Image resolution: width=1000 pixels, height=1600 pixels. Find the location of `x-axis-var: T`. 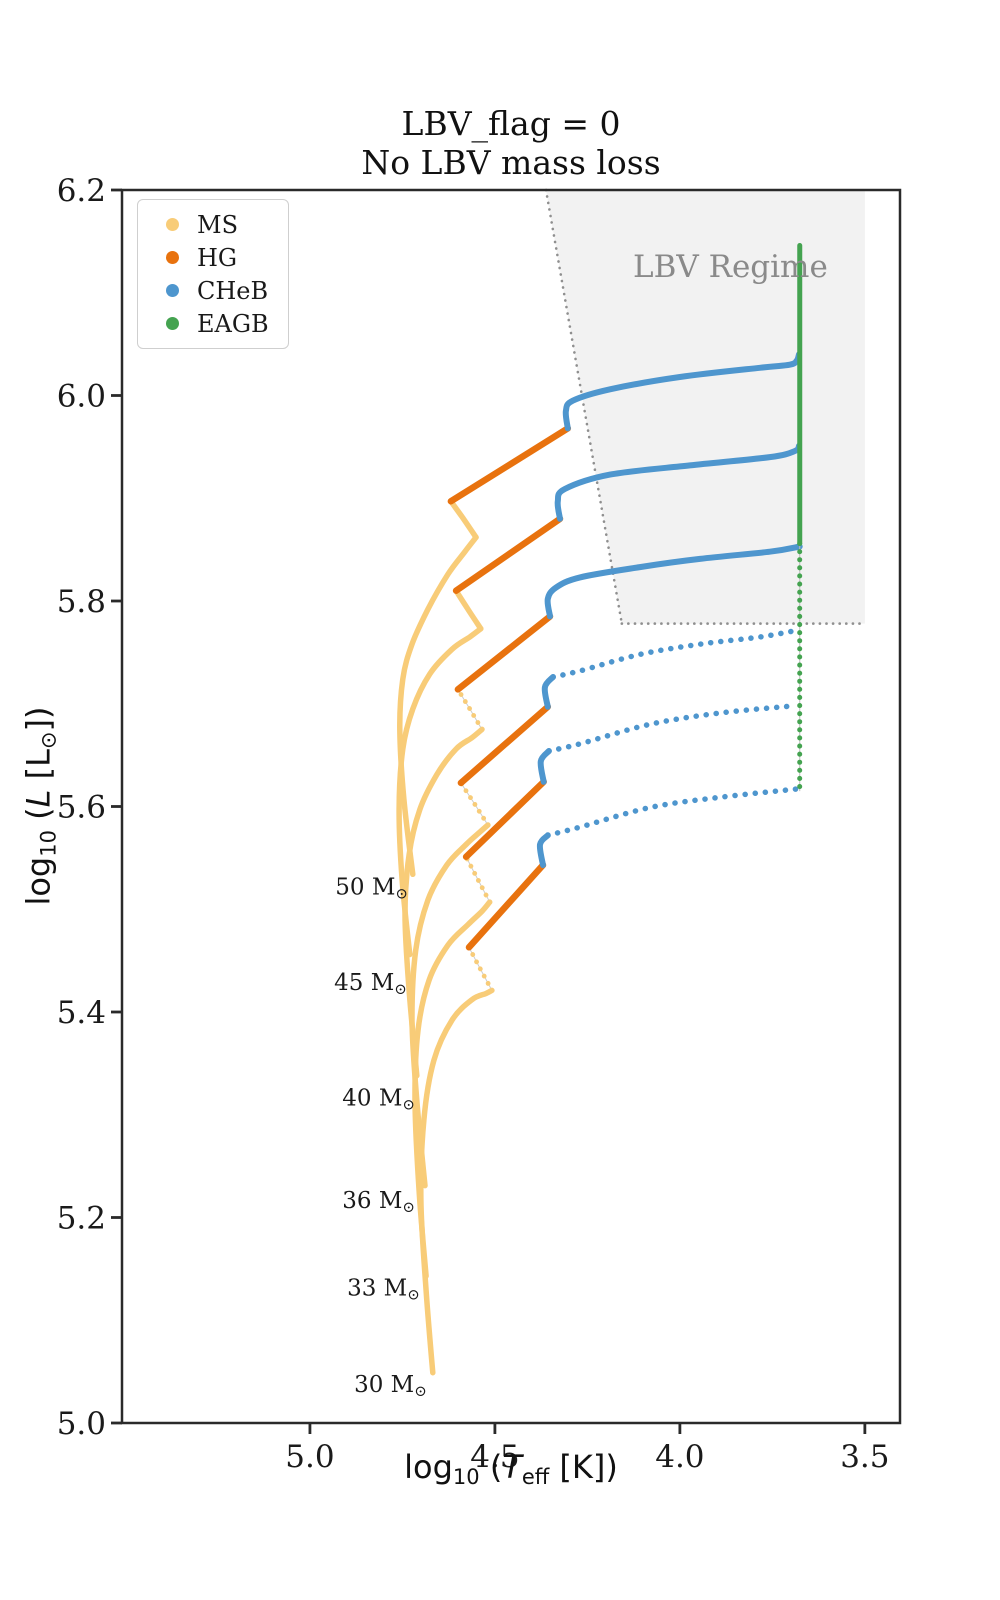

x-axis-var: T is located at coordinates (512, 1467).